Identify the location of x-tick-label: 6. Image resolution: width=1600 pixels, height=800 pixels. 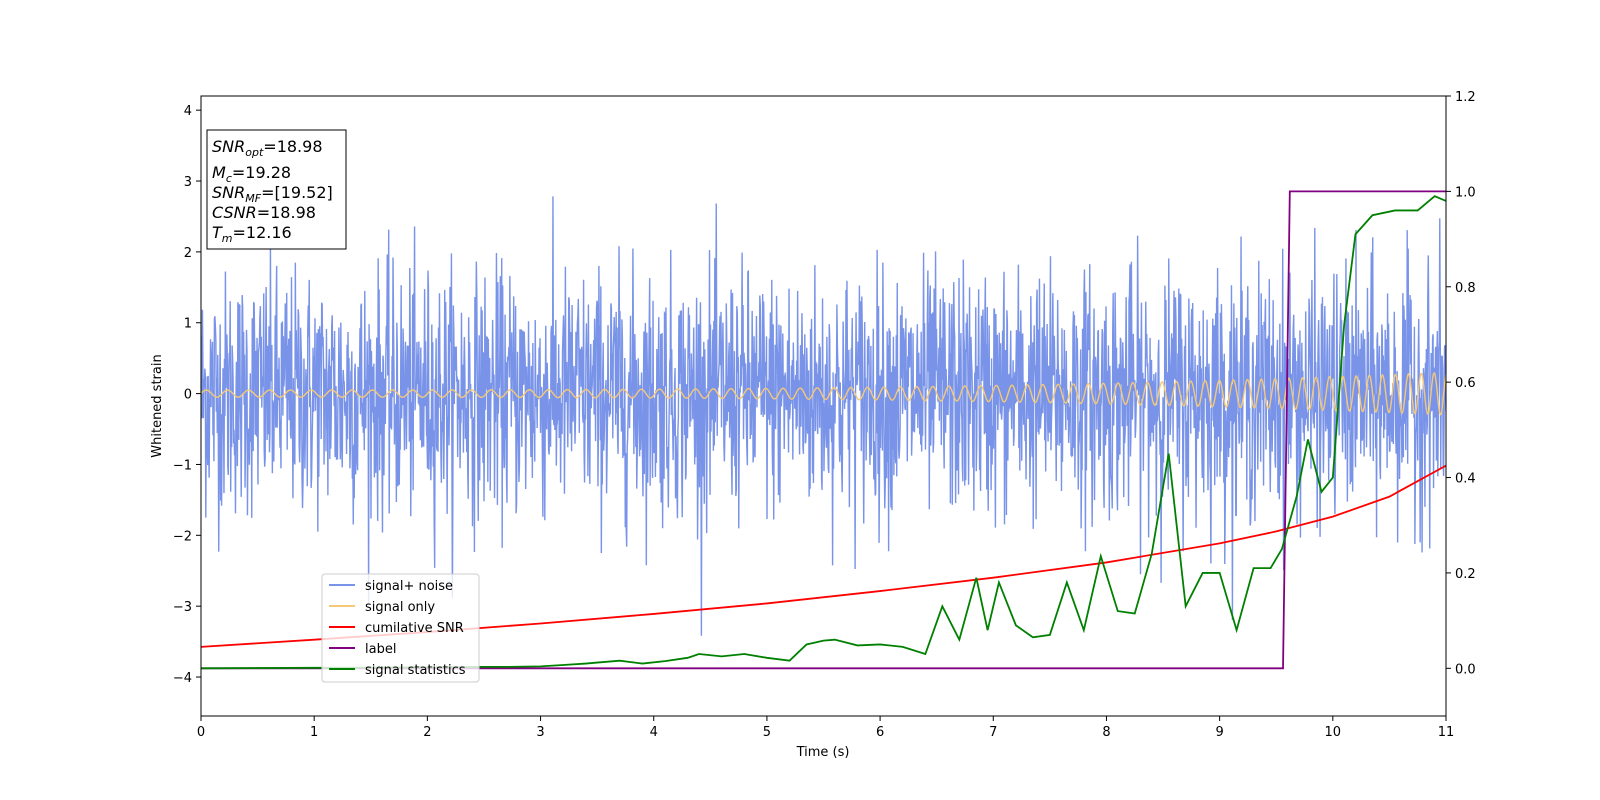
(880, 732).